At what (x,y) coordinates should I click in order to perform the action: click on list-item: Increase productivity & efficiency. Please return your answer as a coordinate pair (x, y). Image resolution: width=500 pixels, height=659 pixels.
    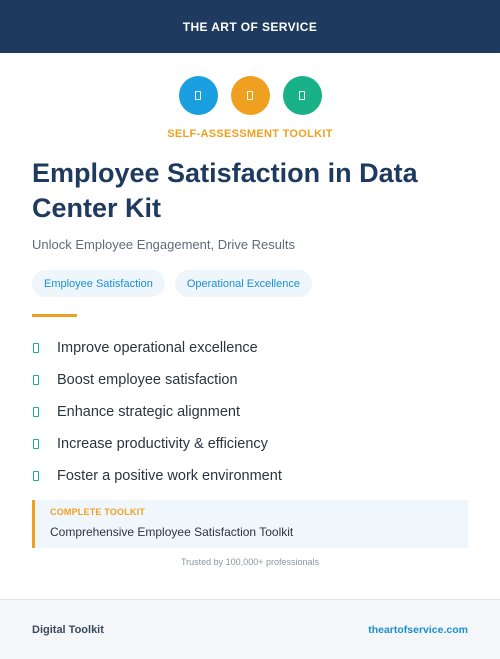
    Looking at the image, I should click on (252, 444).